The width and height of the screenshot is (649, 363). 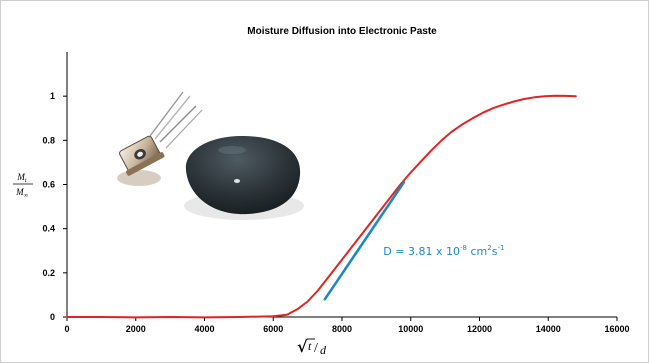 I want to click on y-tick-label: 0.4, so click(x=48, y=229).